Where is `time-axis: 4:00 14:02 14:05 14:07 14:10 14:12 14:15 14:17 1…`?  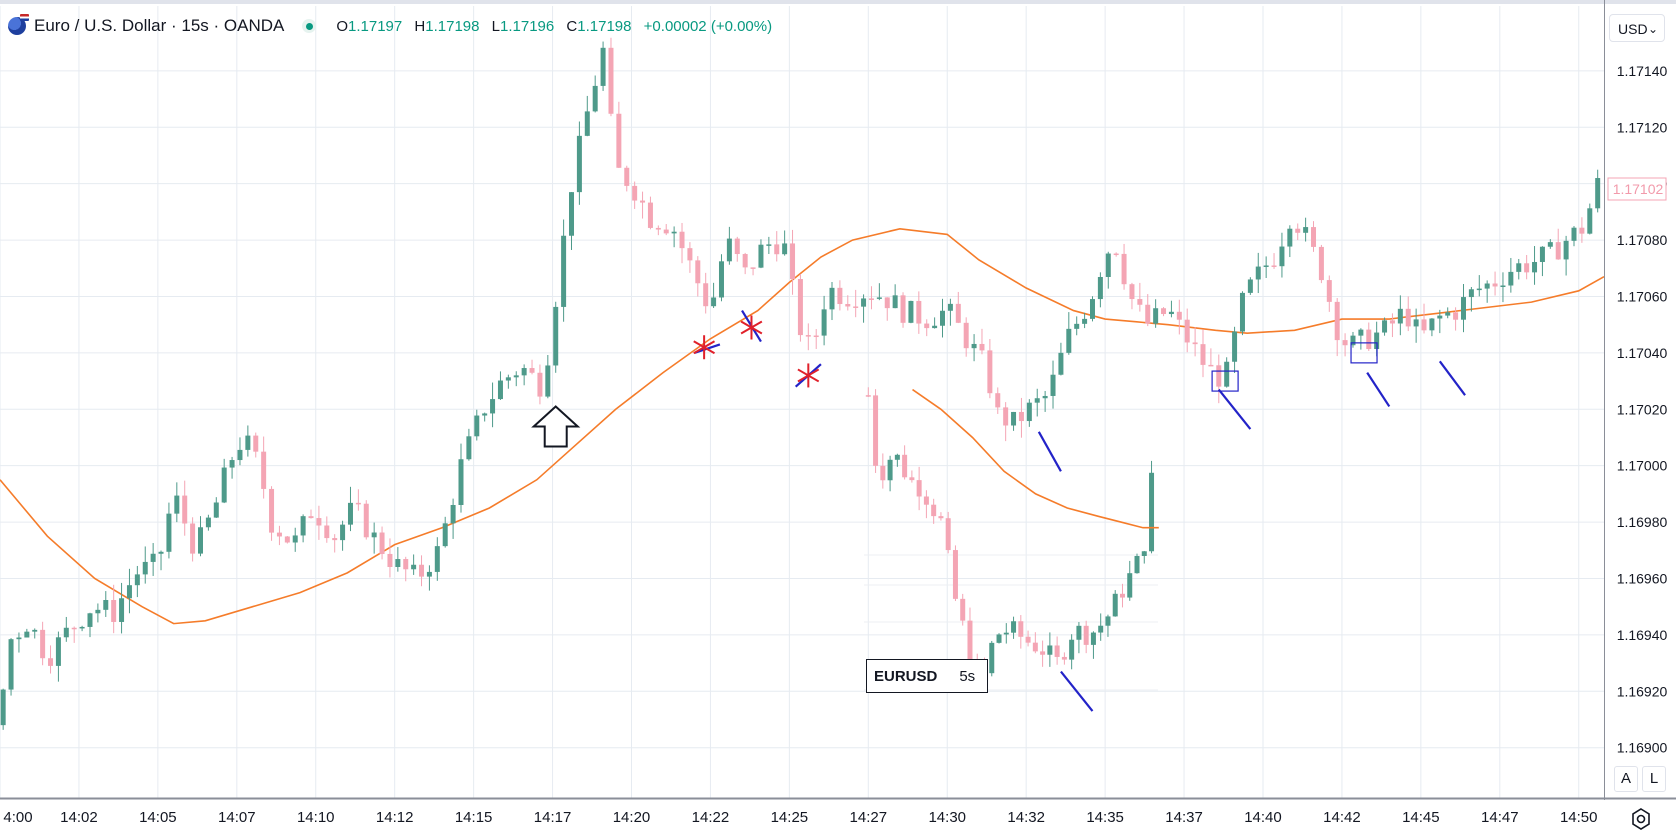
time-axis: 4:00 14:02 14:05 14:07 14:10 14:12 14:15 14:17 1… is located at coordinates (800, 817).